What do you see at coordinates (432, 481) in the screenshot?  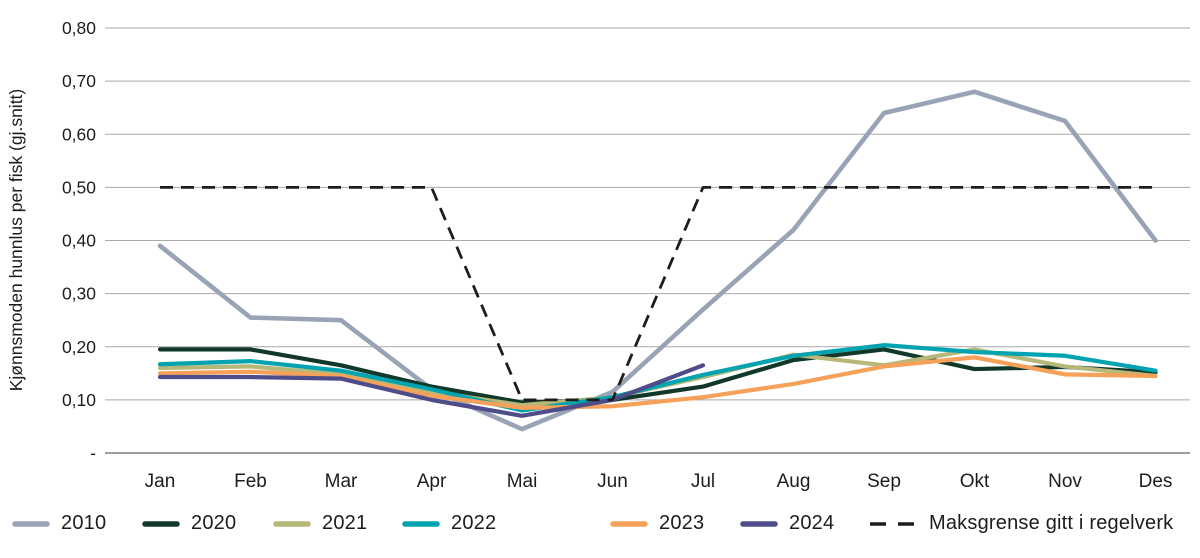 I see `x-tick-label-apr: Apr` at bounding box center [432, 481].